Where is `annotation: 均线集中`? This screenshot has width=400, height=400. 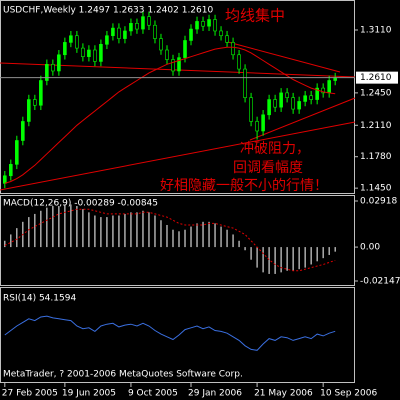
annotation: 均线集中 is located at coordinates (255, 16).